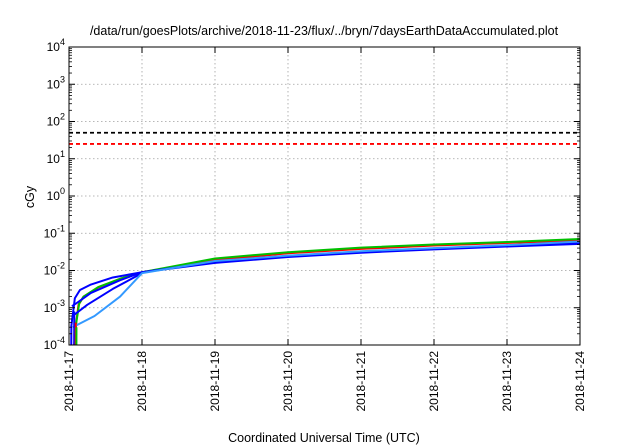 The height and width of the screenshot is (448, 640). Describe the element at coordinates (142, 381) in the screenshot. I see `x-tick-label: 2018-11-18` at that location.